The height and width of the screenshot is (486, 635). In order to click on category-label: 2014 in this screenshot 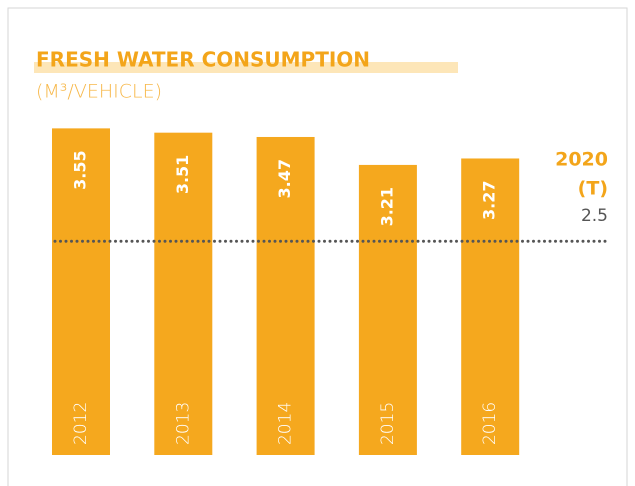, I will do `click(286, 423)`.